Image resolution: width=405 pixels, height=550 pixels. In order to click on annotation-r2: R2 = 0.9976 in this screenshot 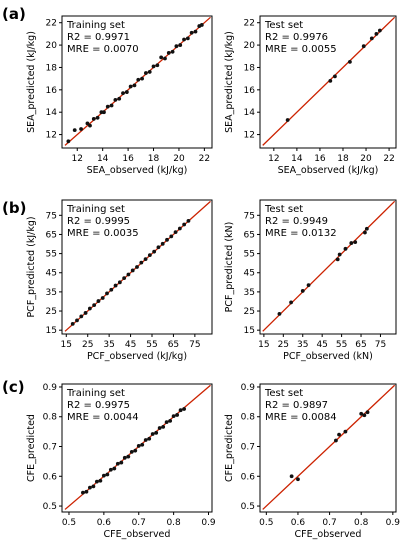, I will do `click(296, 37)`.